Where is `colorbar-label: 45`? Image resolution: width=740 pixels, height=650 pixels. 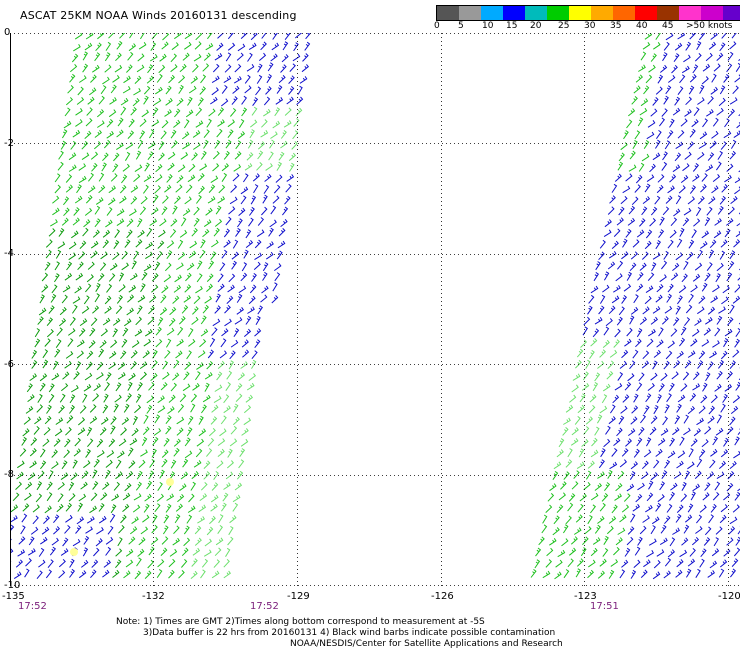 colorbar-label: 45 is located at coordinates (668, 26).